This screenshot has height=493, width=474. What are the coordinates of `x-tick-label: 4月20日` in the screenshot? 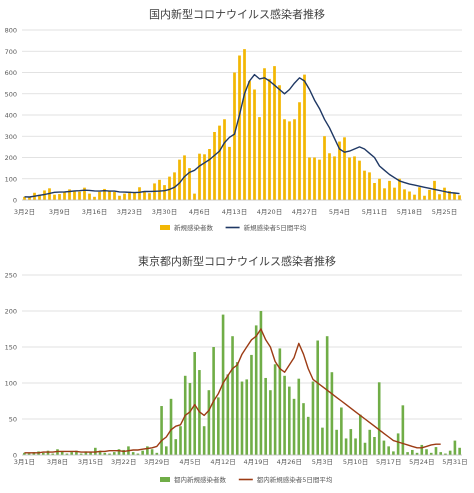 It's located at (269, 212).